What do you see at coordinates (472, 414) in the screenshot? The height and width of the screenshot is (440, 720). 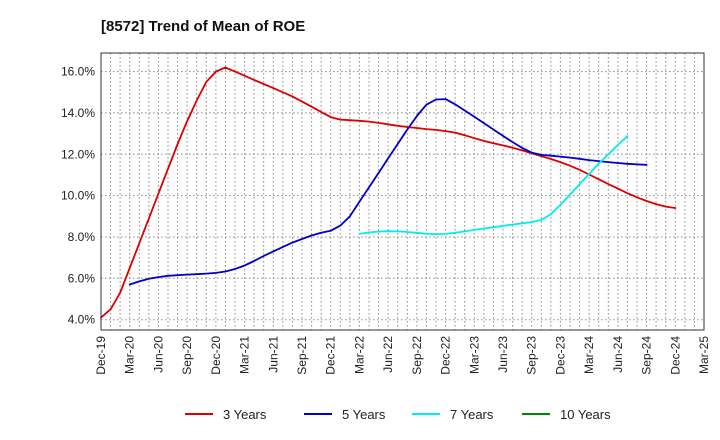 I see `legend-label: 7 Years` at bounding box center [472, 414].